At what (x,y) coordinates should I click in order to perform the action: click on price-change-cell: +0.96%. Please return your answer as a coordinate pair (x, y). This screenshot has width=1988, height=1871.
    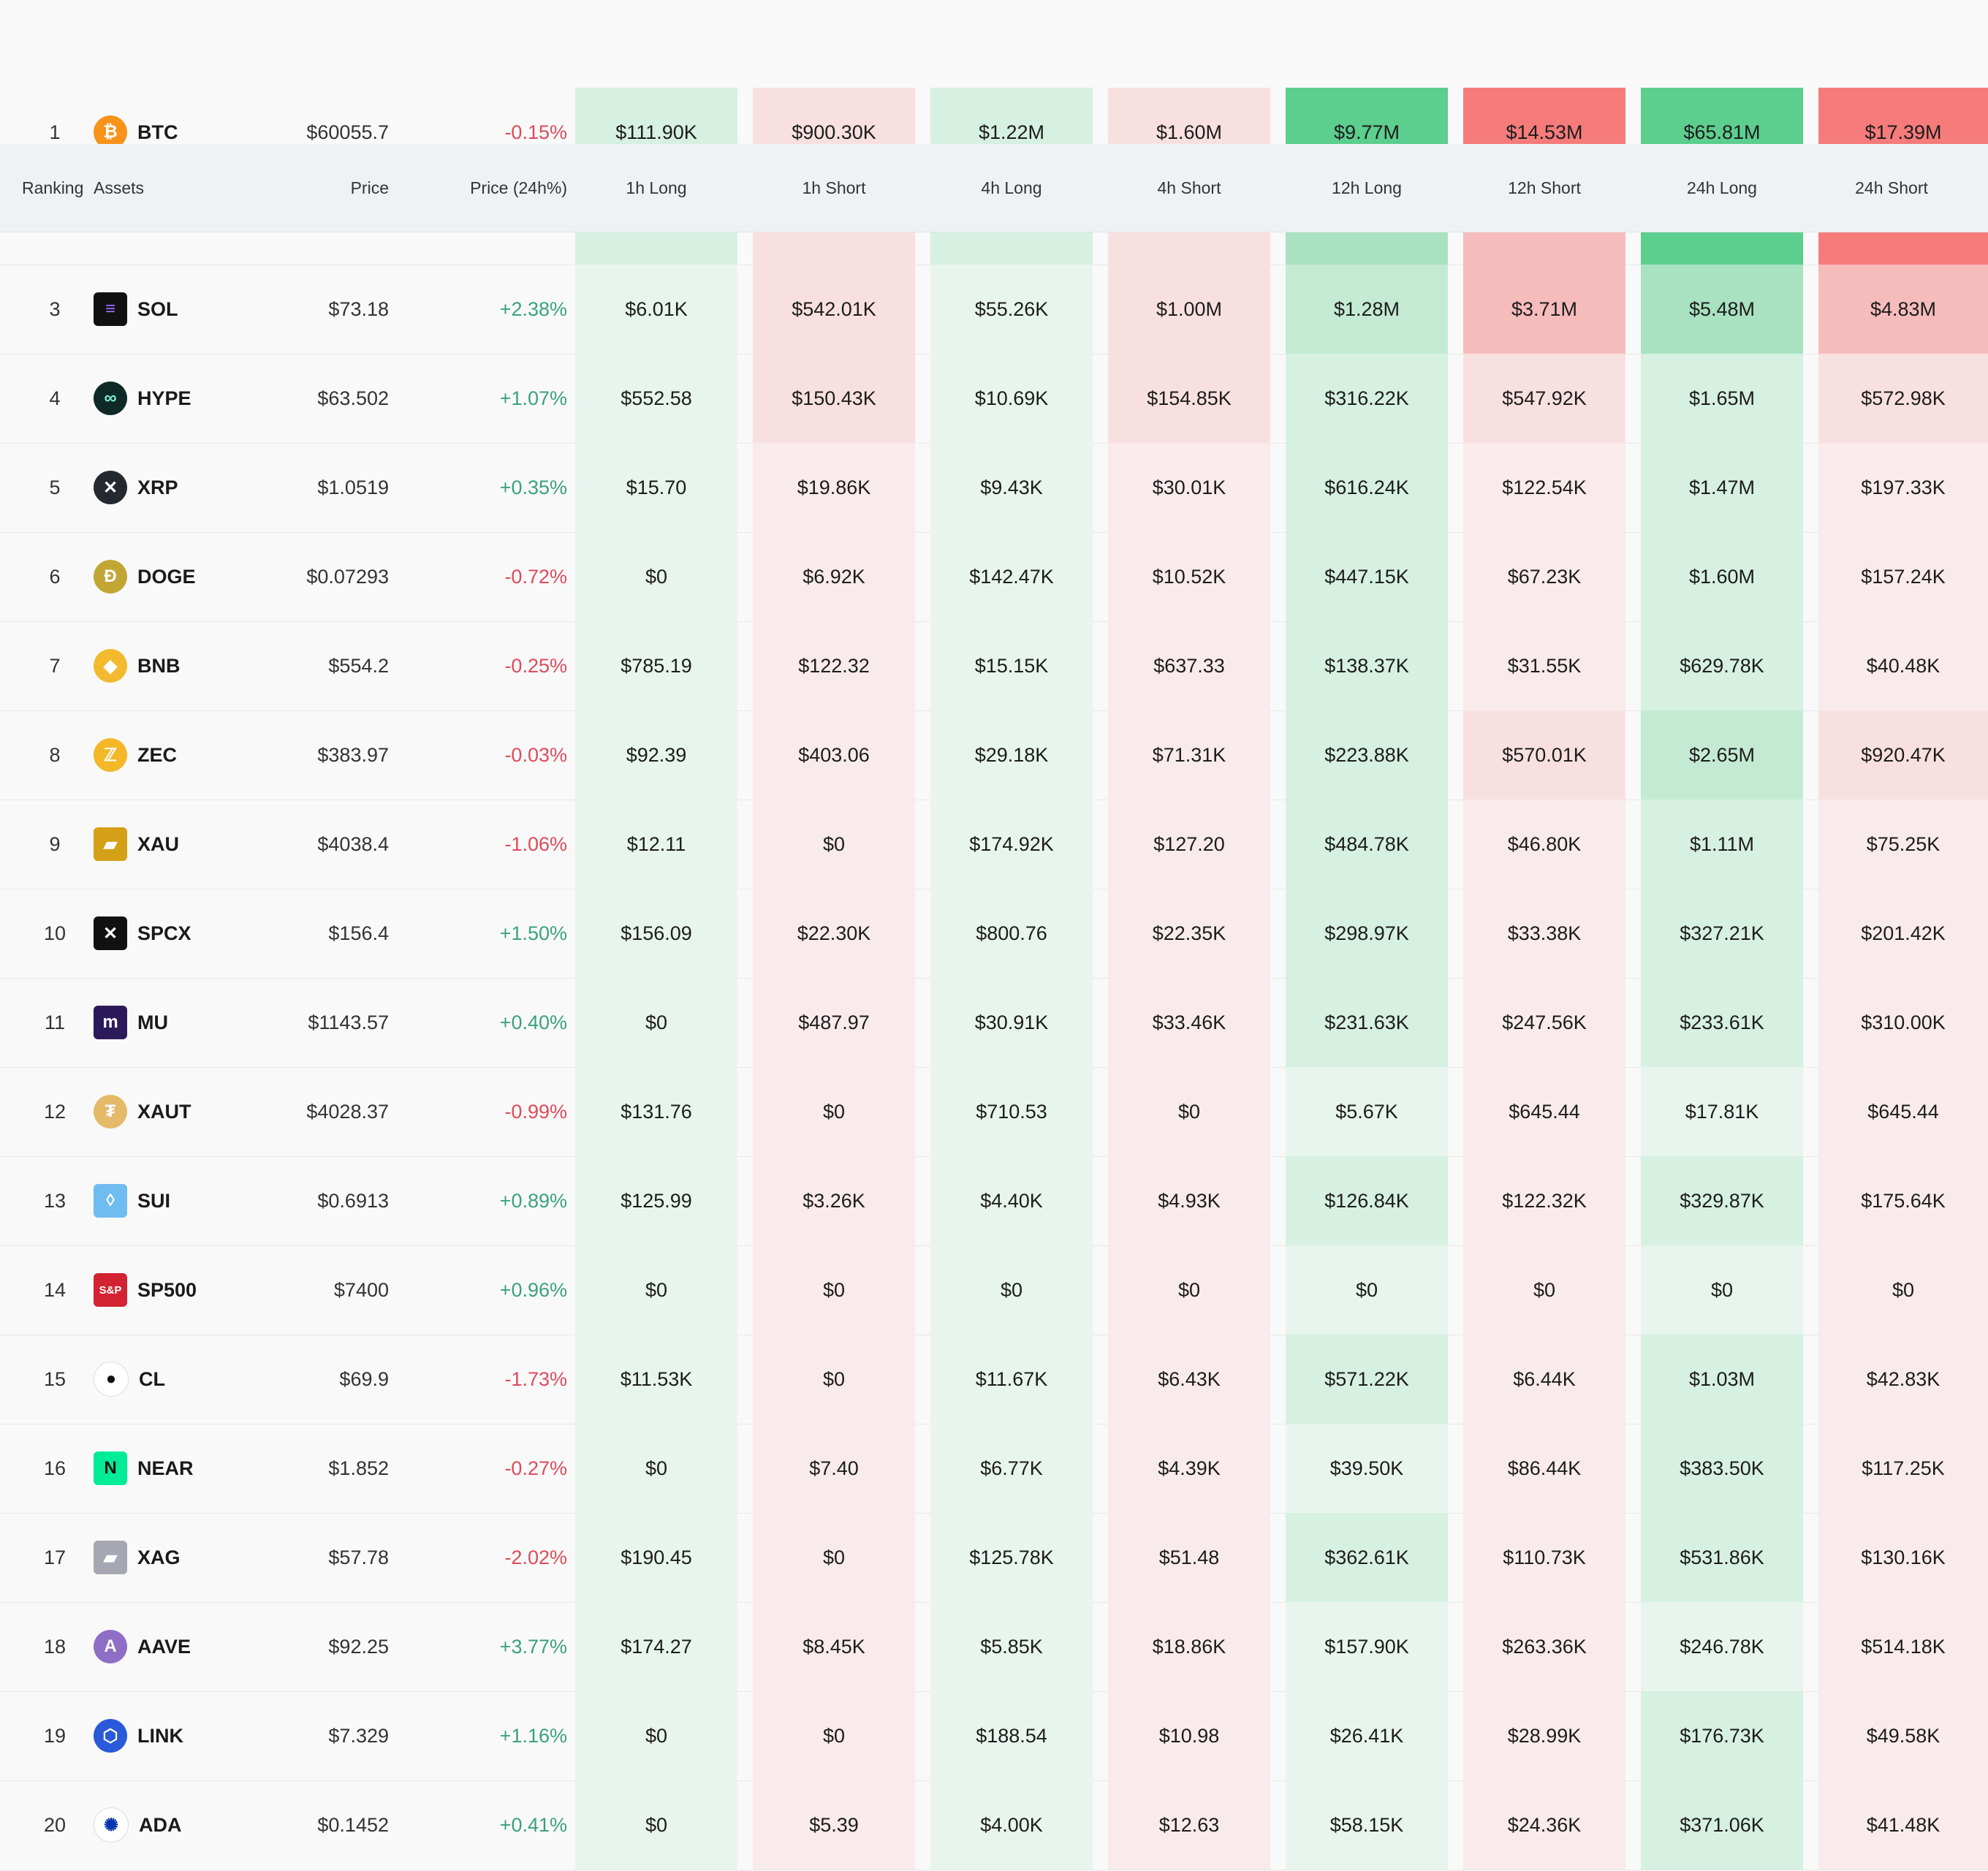
    Looking at the image, I should click on (533, 1290).